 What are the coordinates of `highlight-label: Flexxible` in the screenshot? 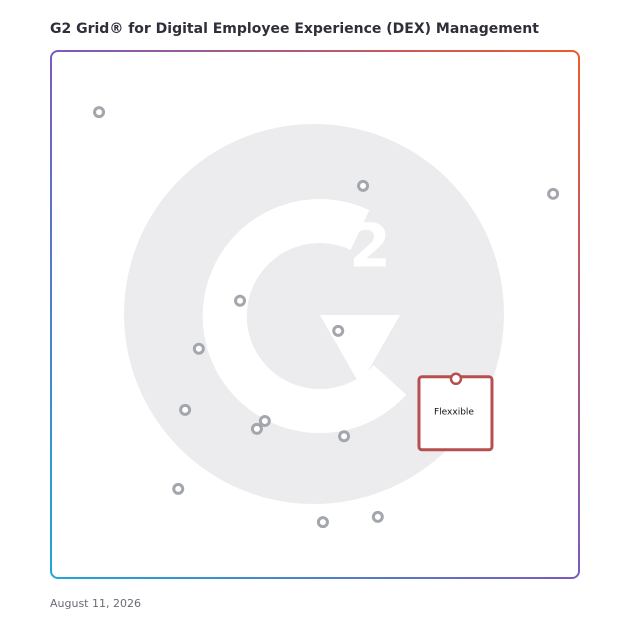 It's located at (454, 412).